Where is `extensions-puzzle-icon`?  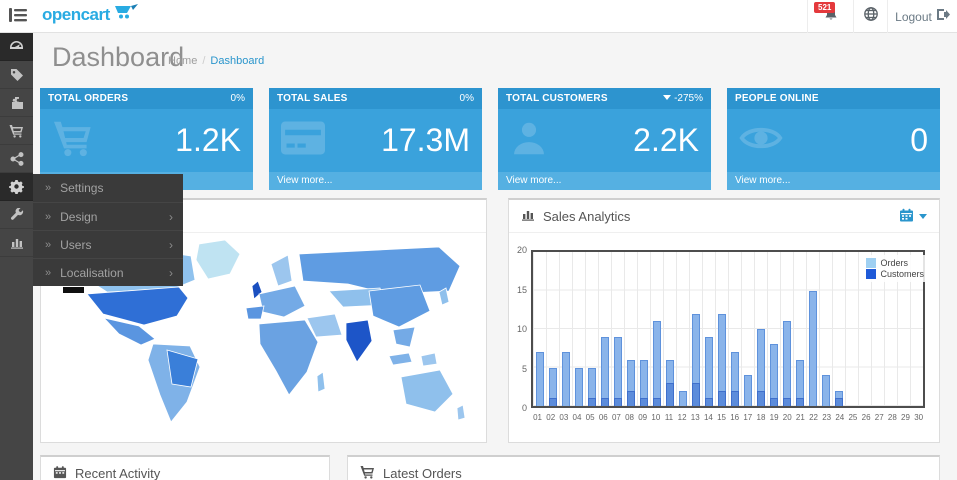 extensions-puzzle-icon is located at coordinates (17, 103).